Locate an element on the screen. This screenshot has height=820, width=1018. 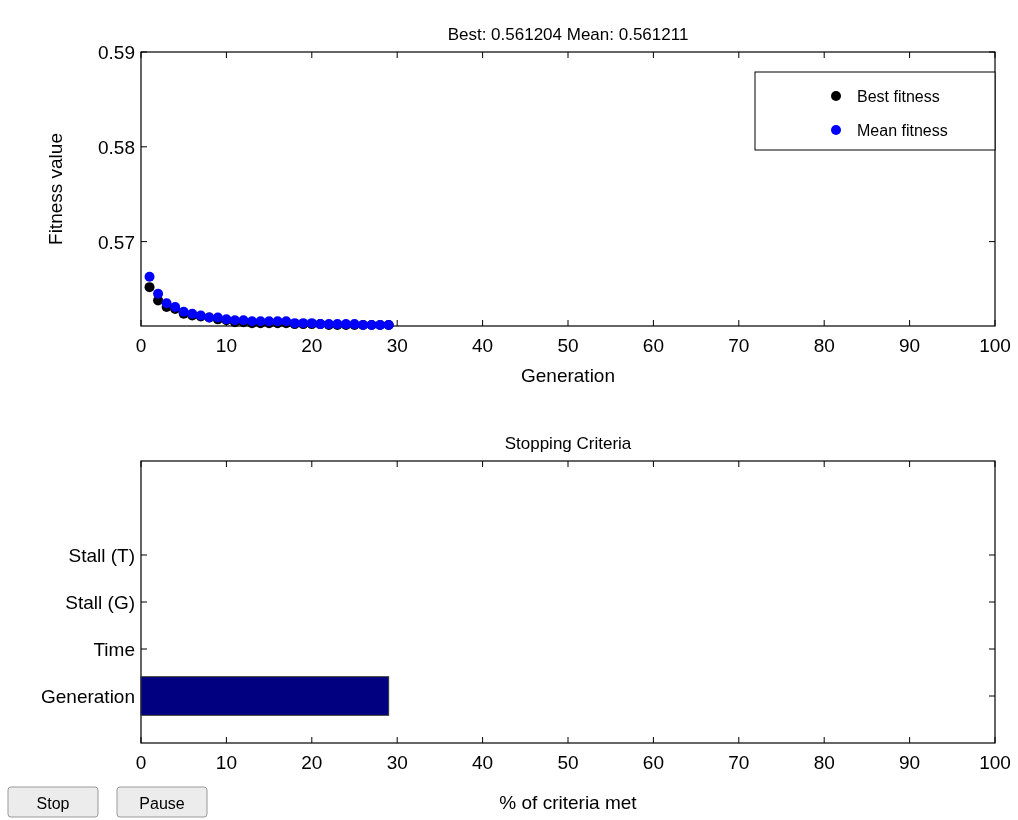
x-axis-title: Generation is located at coordinates (568, 375).